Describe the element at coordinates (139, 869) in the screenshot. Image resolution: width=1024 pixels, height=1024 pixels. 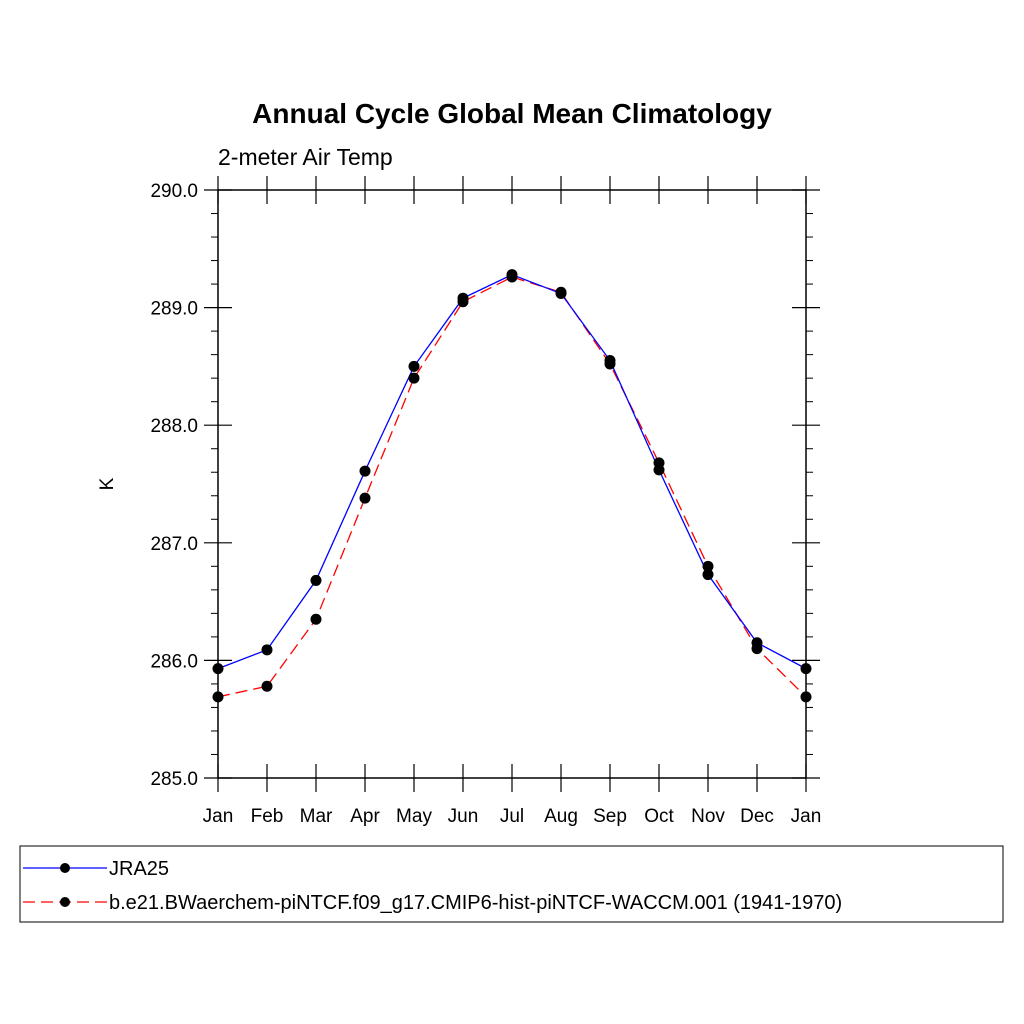
I see `legend-label-jra25: JRA25` at that location.